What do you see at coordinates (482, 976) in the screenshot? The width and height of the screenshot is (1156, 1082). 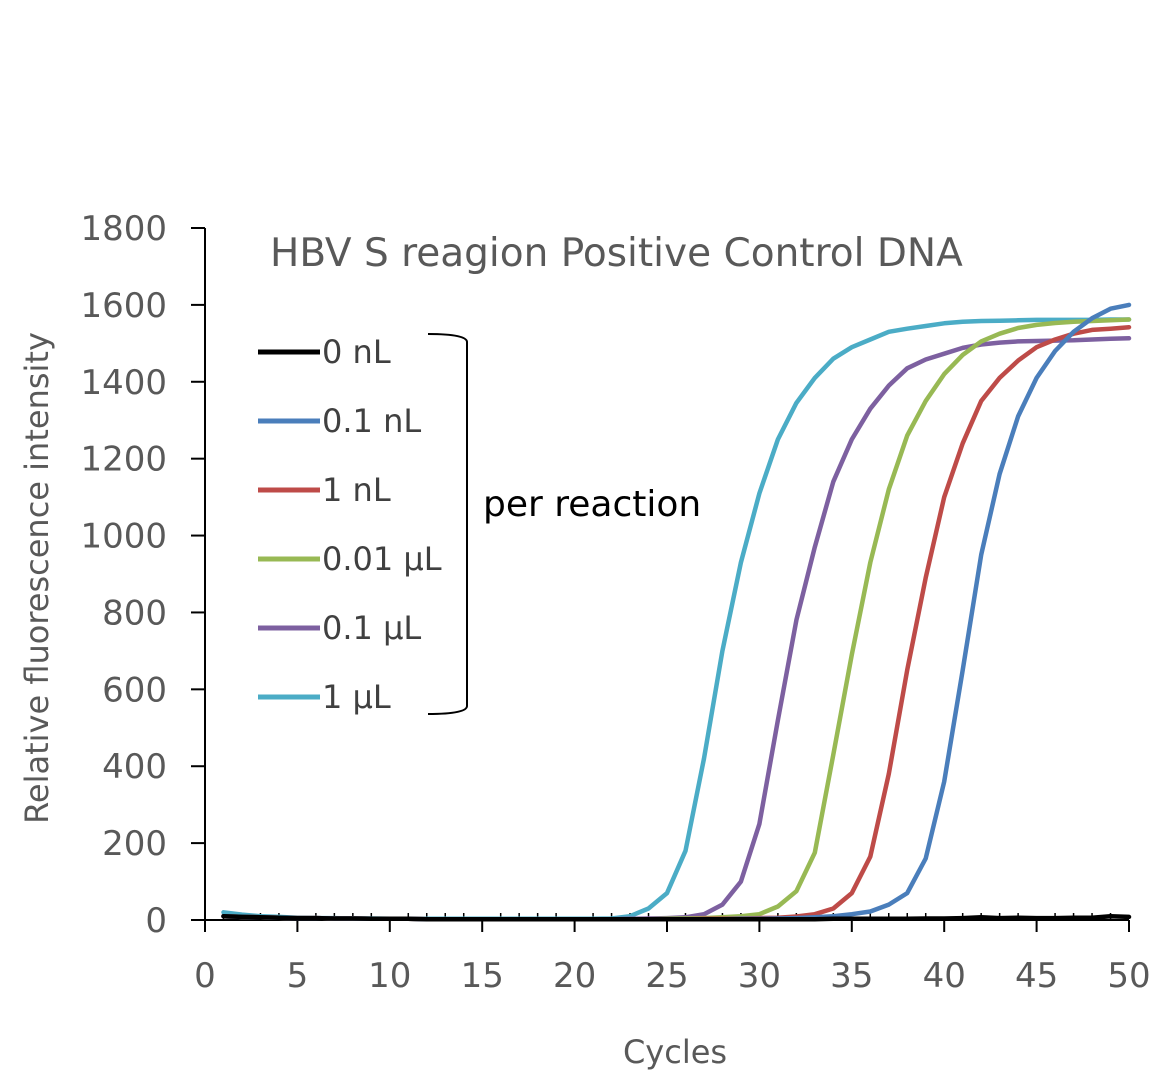 I see `x-tick-label: 15` at bounding box center [482, 976].